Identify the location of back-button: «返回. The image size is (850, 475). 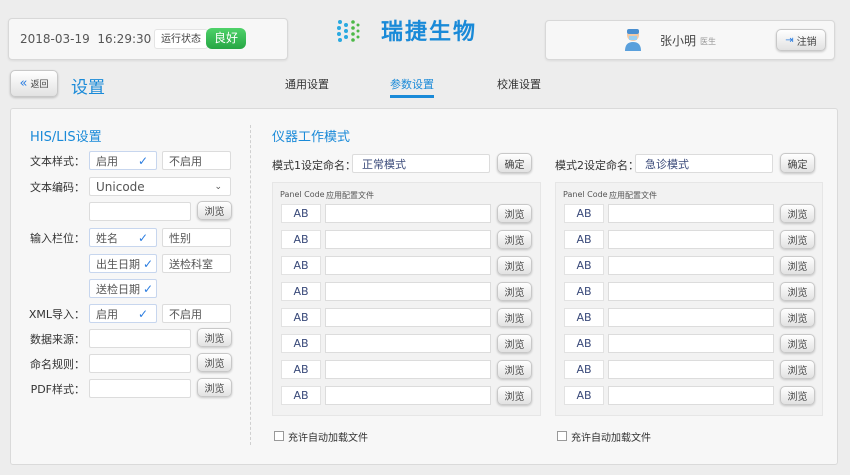
(34, 83).